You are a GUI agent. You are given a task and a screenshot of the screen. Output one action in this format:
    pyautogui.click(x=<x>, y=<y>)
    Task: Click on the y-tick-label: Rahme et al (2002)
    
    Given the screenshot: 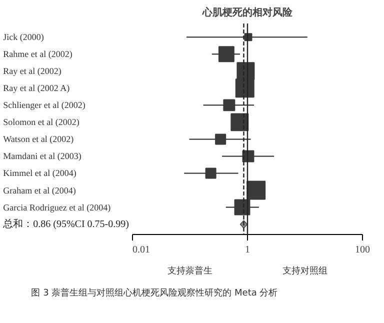 What is the action you would take?
    pyautogui.click(x=37, y=54)
    